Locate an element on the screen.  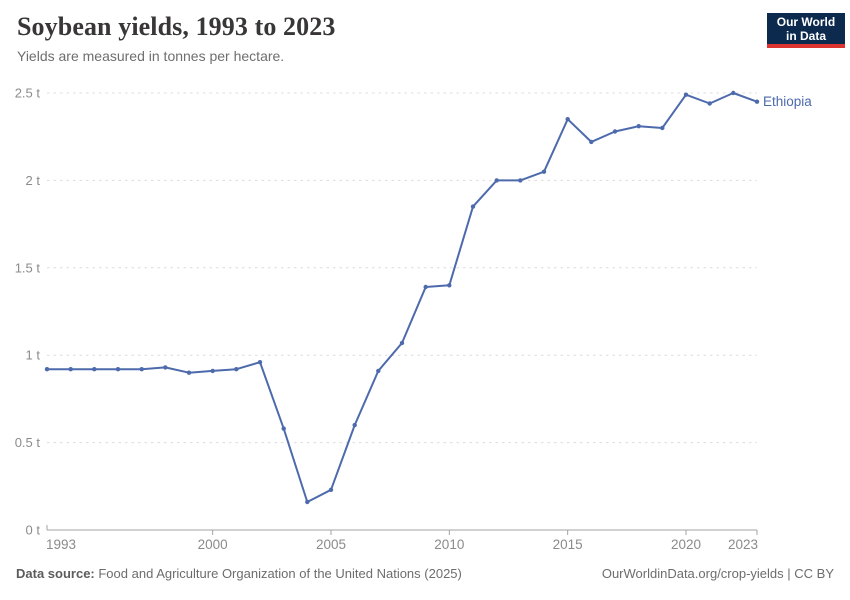
owid-logo-line1: Our World is located at coordinates (806, 21).